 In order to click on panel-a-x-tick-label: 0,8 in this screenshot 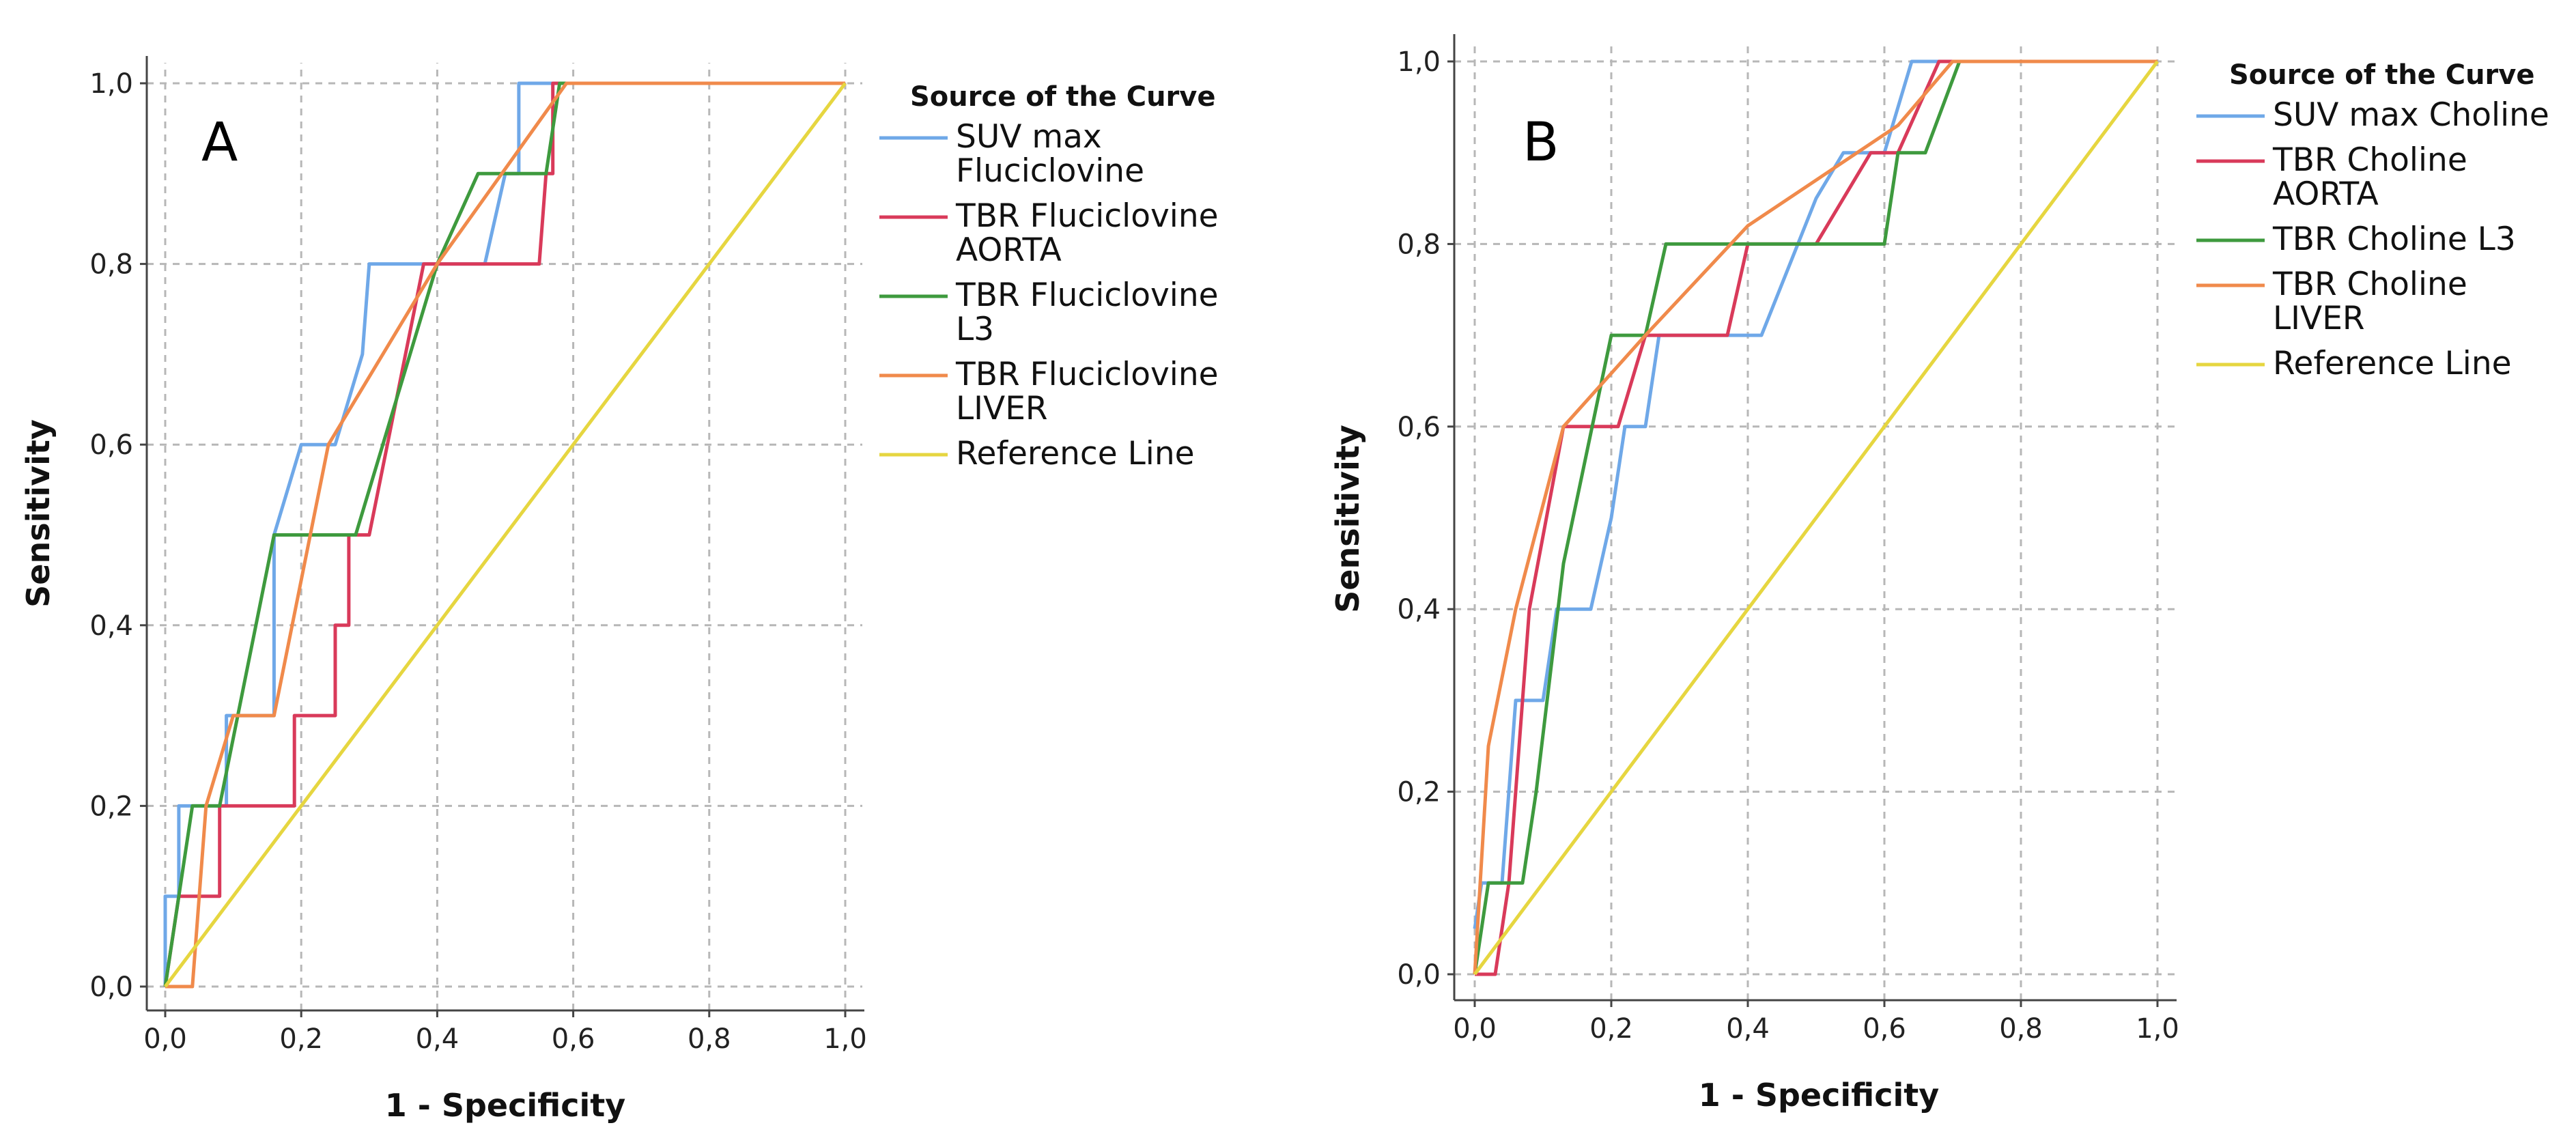, I will do `click(709, 1039)`.